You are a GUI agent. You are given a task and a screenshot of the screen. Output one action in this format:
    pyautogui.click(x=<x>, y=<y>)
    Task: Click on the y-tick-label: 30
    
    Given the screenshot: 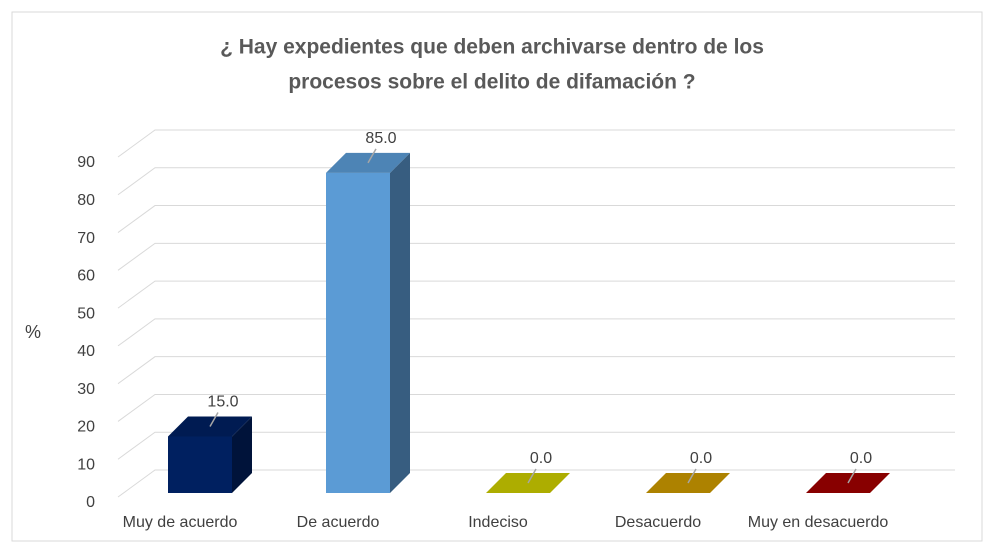 What is the action you would take?
    pyautogui.click(x=86, y=389)
    